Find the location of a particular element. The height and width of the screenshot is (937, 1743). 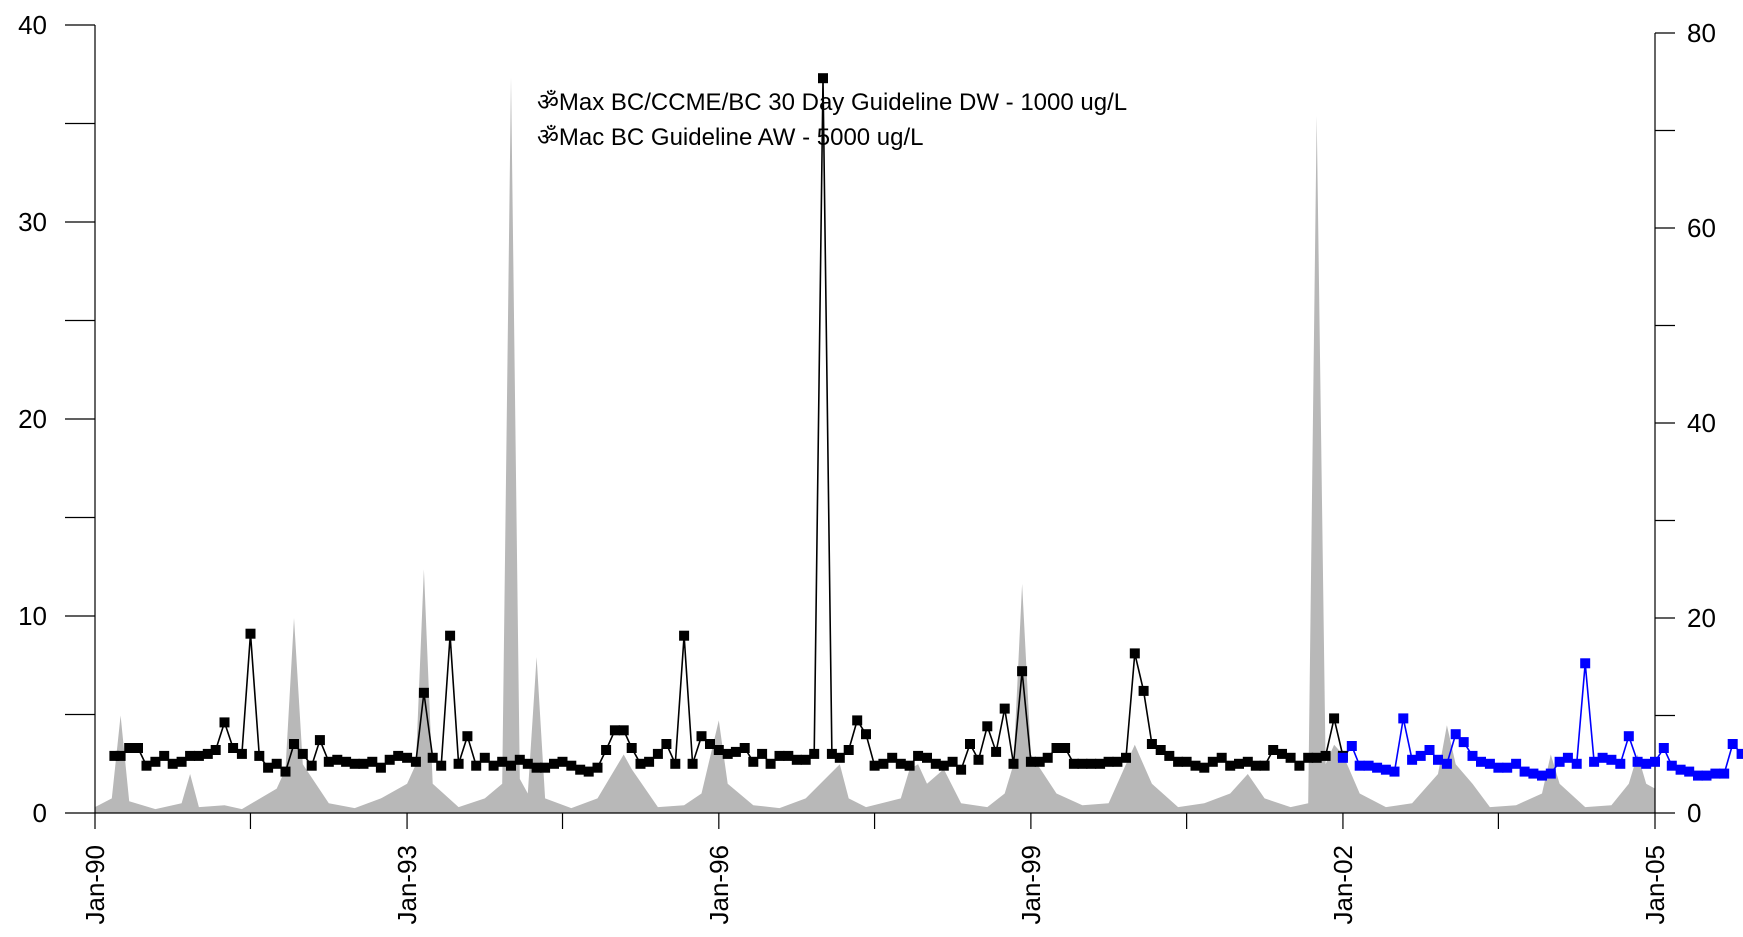

x-tick-label: Jan-93 is located at coordinates (407, 885).